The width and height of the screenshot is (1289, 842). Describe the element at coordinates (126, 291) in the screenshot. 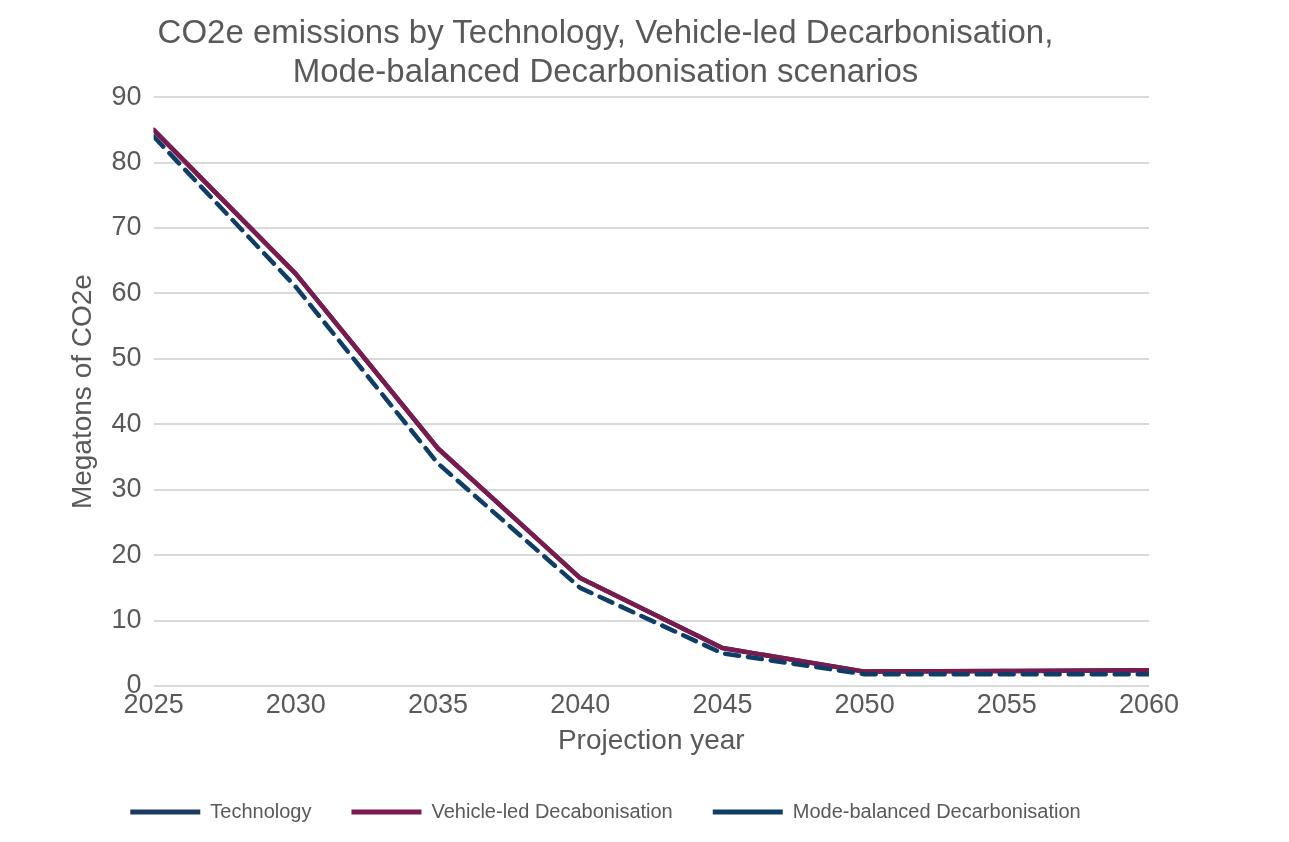

I see `y-tick-label: 60` at that location.